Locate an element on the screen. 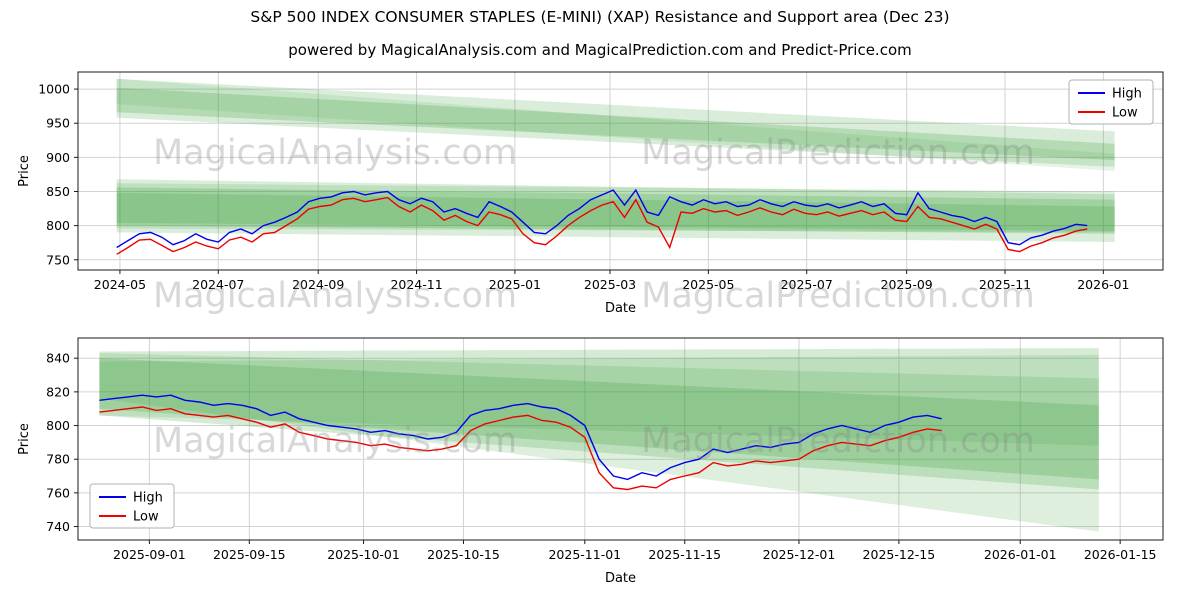 The width and height of the screenshot is (1200, 600). x-tick-label: 2025-12-15 is located at coordinates (899, 554).